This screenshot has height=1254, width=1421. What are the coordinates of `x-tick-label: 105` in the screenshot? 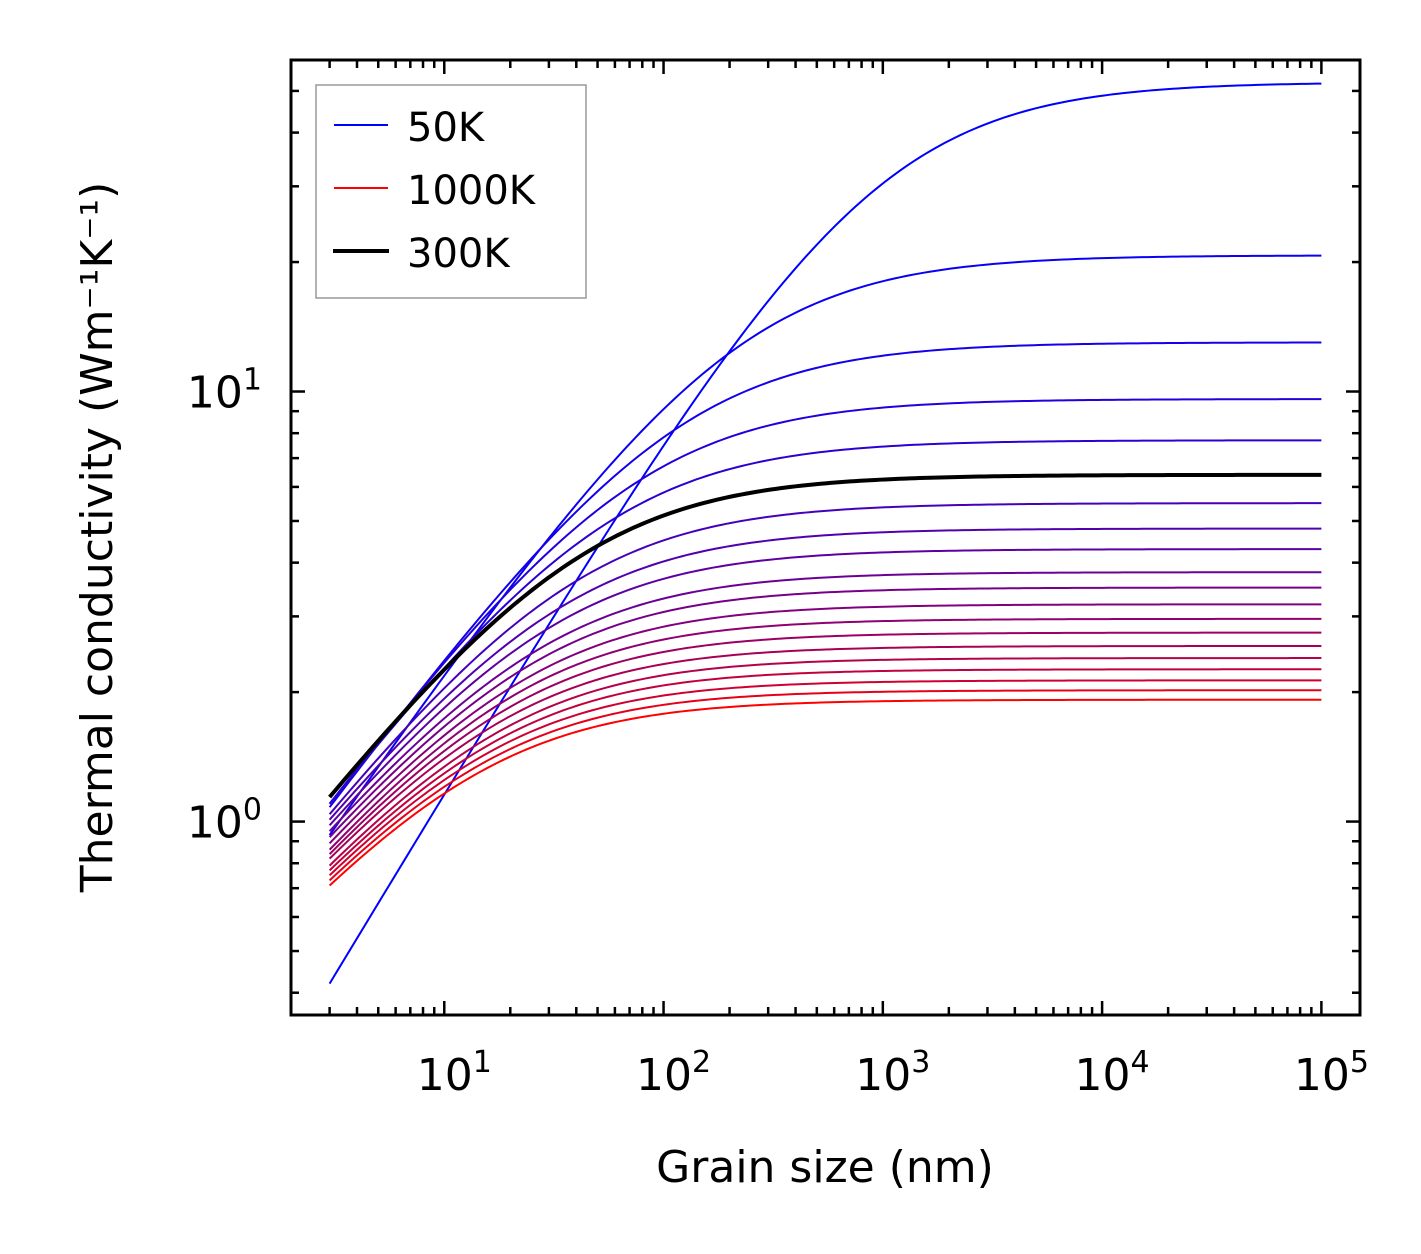 It's located at (1331, 1073).